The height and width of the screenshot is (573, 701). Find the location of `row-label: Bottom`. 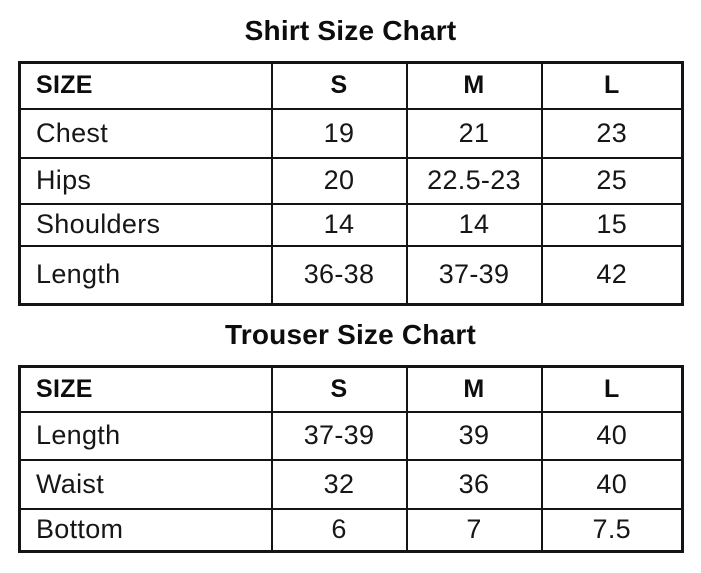

row-label: Bottom is located at coordinates (145, 530).